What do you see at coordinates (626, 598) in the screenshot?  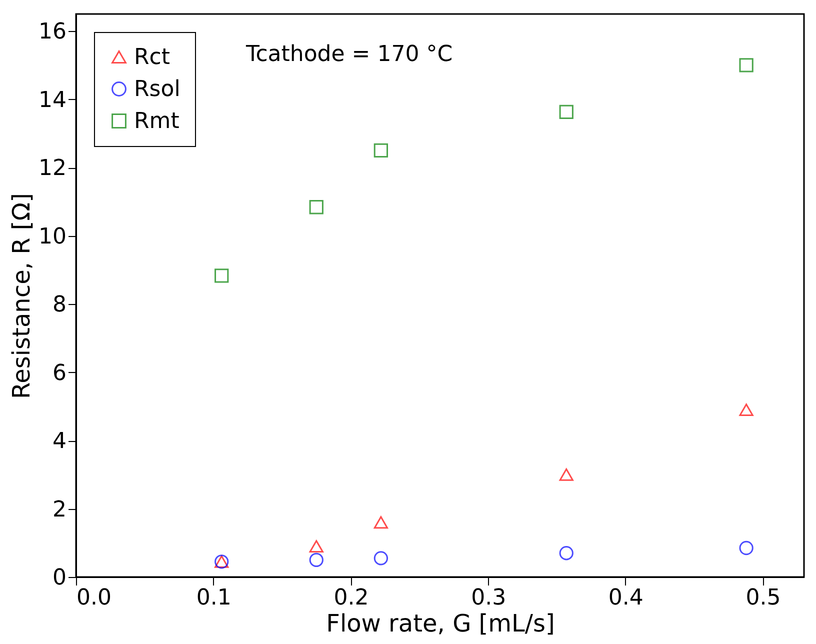 I see `x-tick-label: 0.4` at bounding box center [626, 598].